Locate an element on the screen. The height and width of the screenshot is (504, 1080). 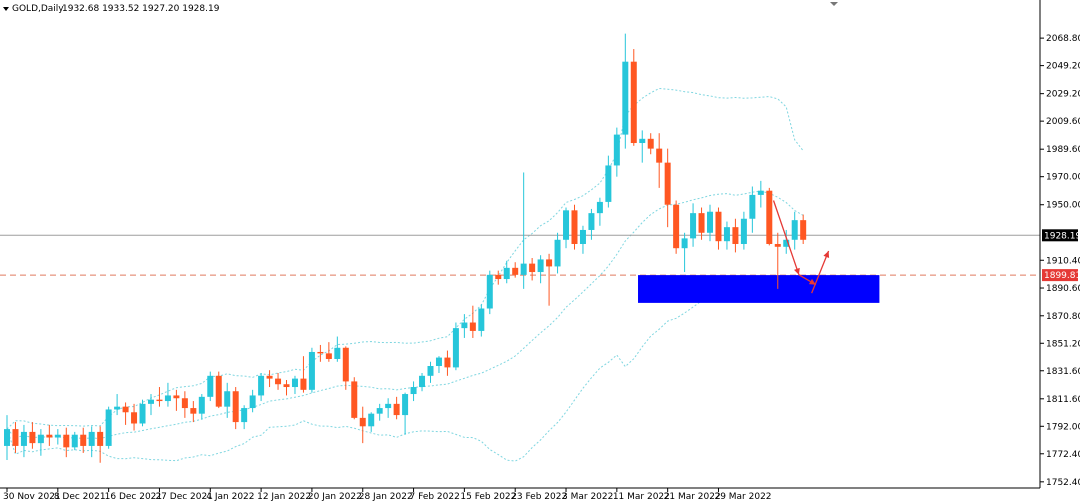
y-tick-label: 2009.60 is located at coordinates (1063, 122).